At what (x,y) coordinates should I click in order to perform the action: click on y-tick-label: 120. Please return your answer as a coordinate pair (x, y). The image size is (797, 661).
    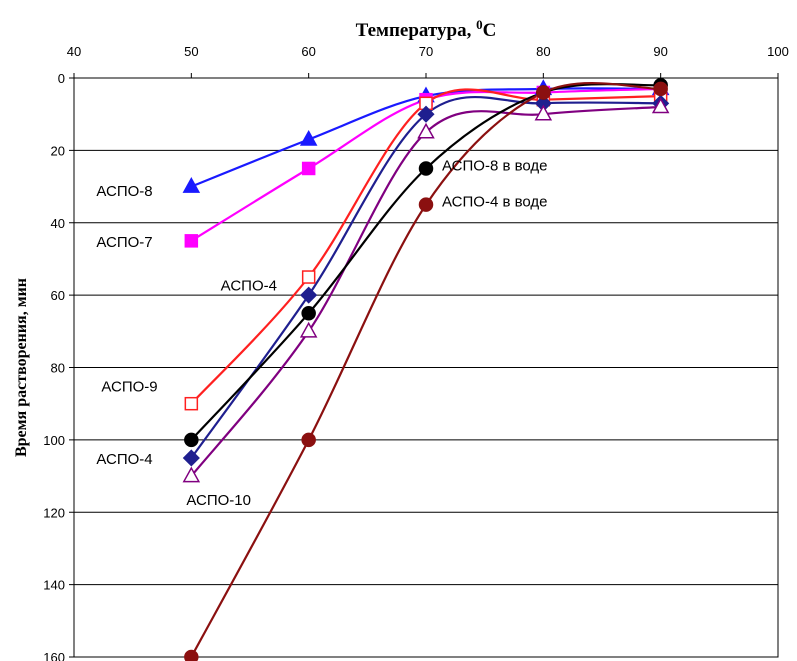
    Looking at the image, I should click on (54, 512).